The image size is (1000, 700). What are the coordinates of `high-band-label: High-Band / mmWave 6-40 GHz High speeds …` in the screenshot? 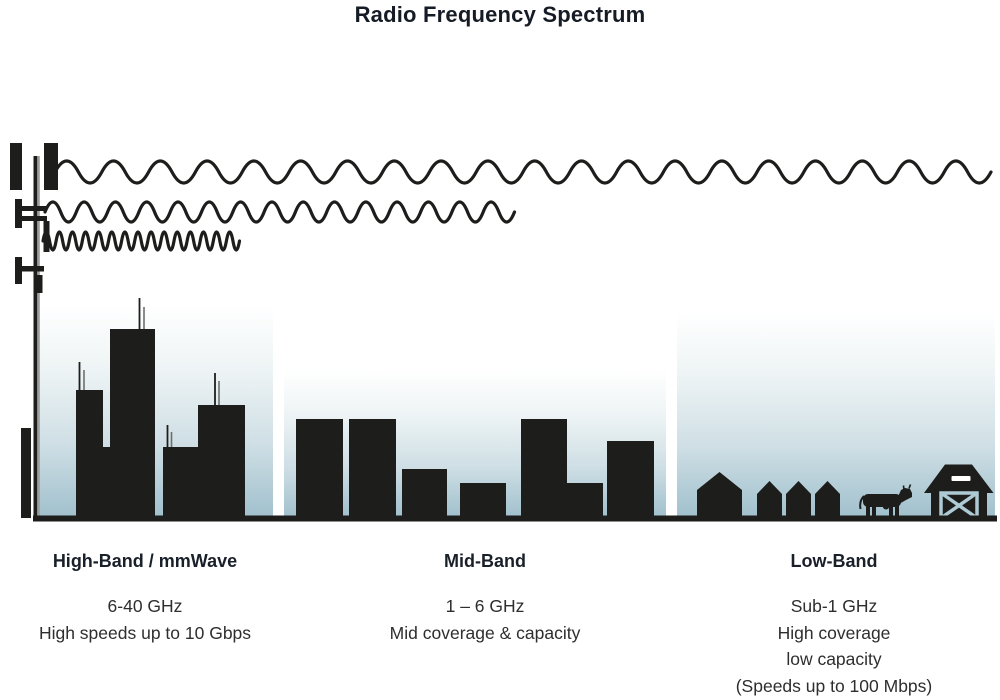 It's located at (145, 598).